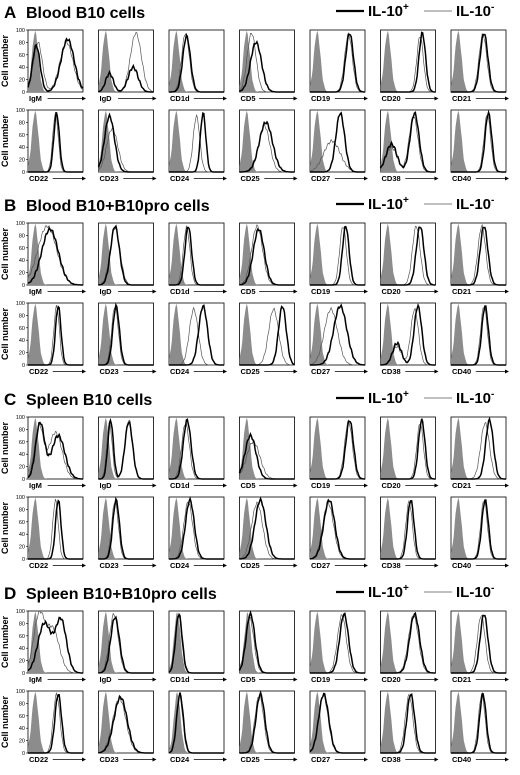 The height and width of the screenshot is (775, 520). What do you see at coordinates (320, 371) in the screenshot?
I see `marker-label: CD27` at bounding box center [320, 371].